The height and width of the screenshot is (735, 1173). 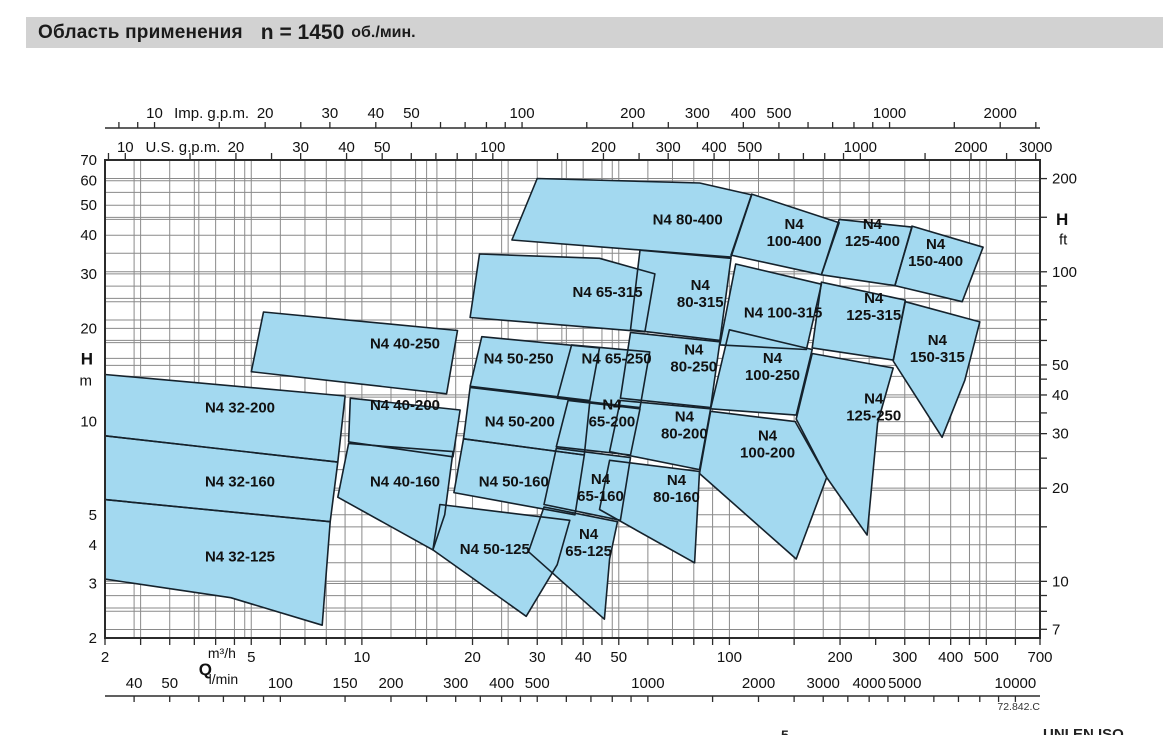 What do you see at coordinates (383, 32) in the screenshot?
I see `title-speed-unit: об./мин.` at bounding box center [383, 32].